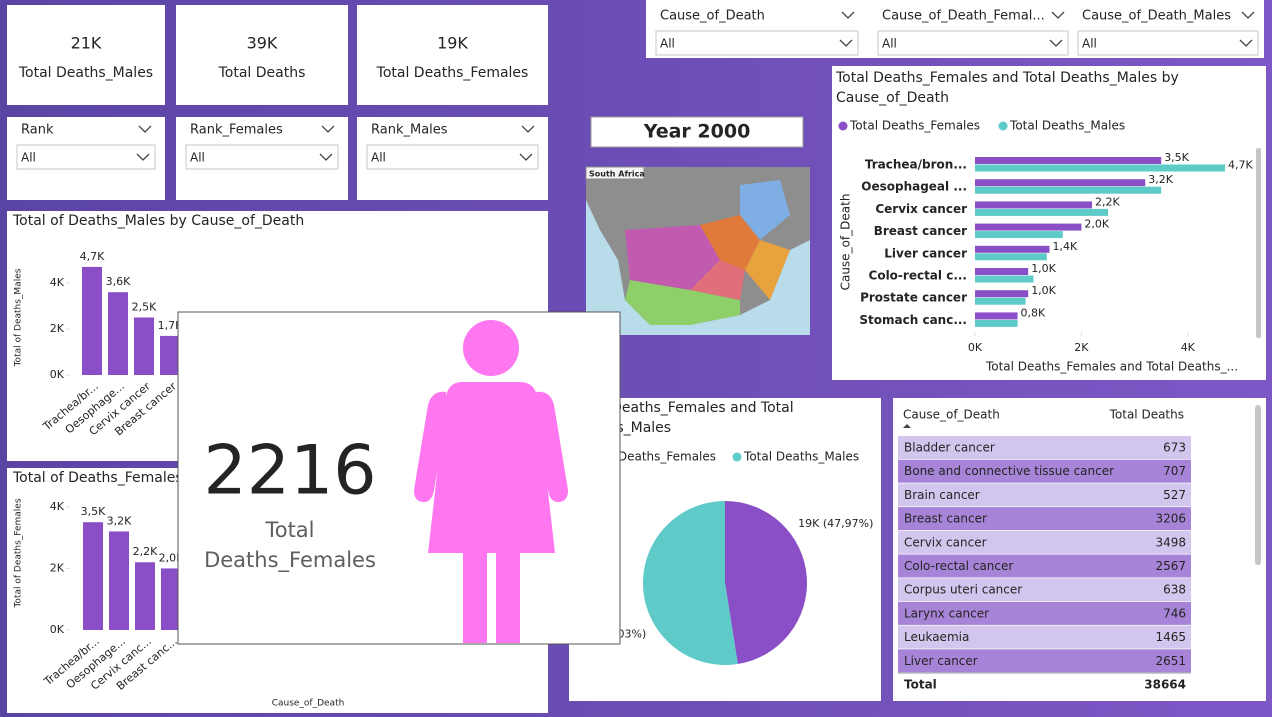 The width and height of the screenshot is (1272, 717). What do you see at coordinates (963, 590) in the screenshot?
I see `table-cell: Corpus uteri cancer` at bounding box center [963, 590].